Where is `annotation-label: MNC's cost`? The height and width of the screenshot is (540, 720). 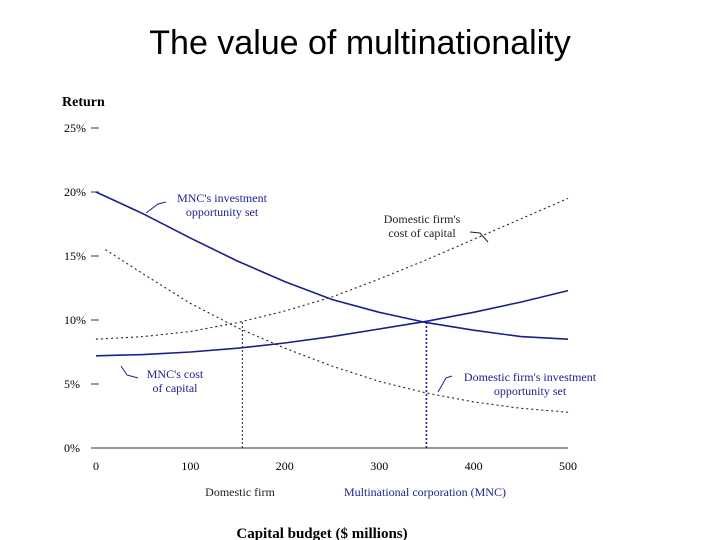 annotation-label: MNC's cost is located at coordinates (175, 374).